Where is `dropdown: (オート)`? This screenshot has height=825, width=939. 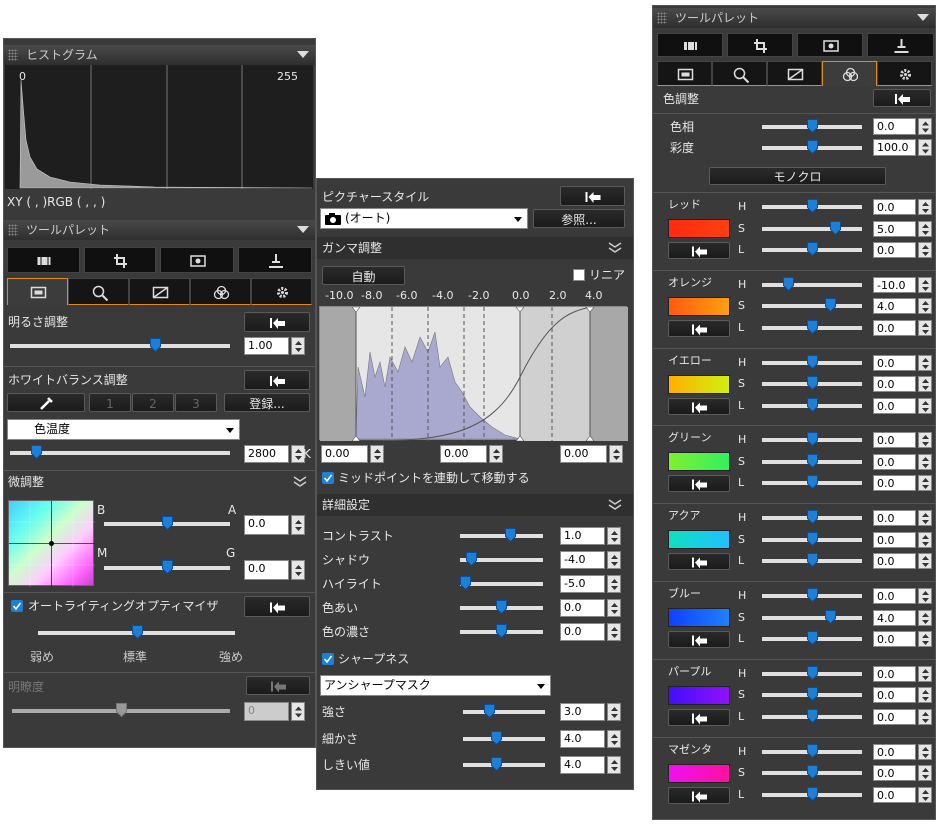 dropdown: (オート) is located at coordinates (424, 218).